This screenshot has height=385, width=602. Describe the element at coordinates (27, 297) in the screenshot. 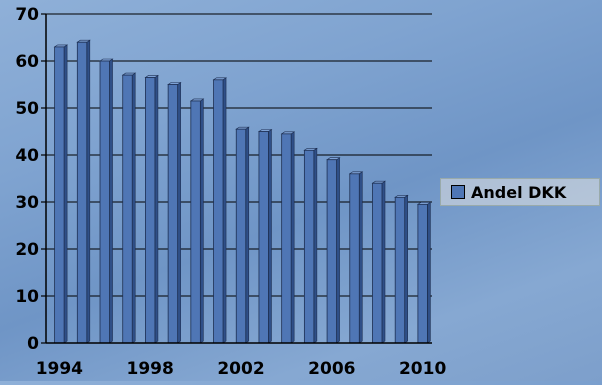

I see `y-tick-label: 10` at that location.